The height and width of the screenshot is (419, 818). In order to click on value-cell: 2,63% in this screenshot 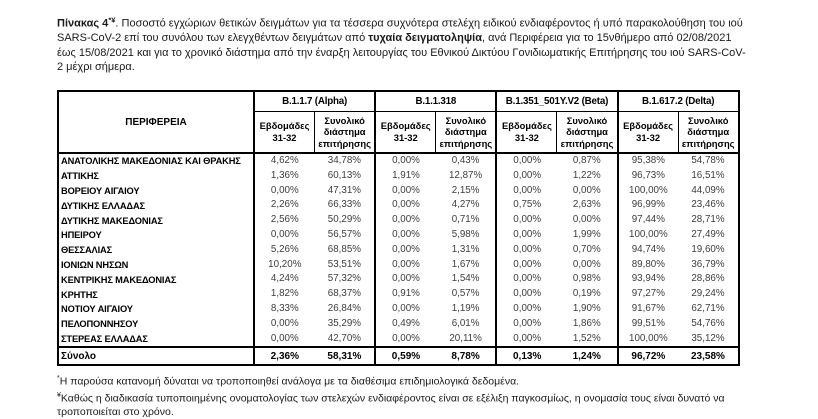, I will do `click(586, 205)`.